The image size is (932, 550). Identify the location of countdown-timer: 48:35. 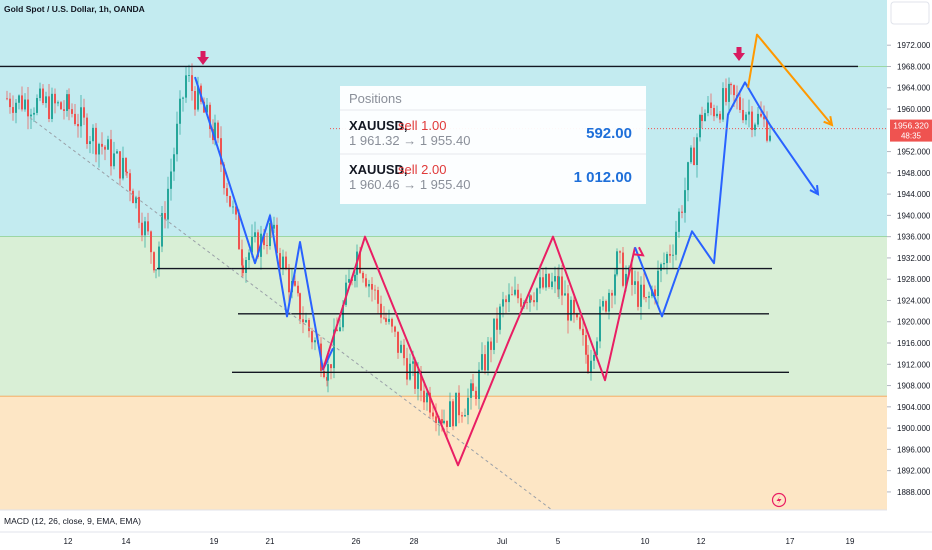
(911, 136).